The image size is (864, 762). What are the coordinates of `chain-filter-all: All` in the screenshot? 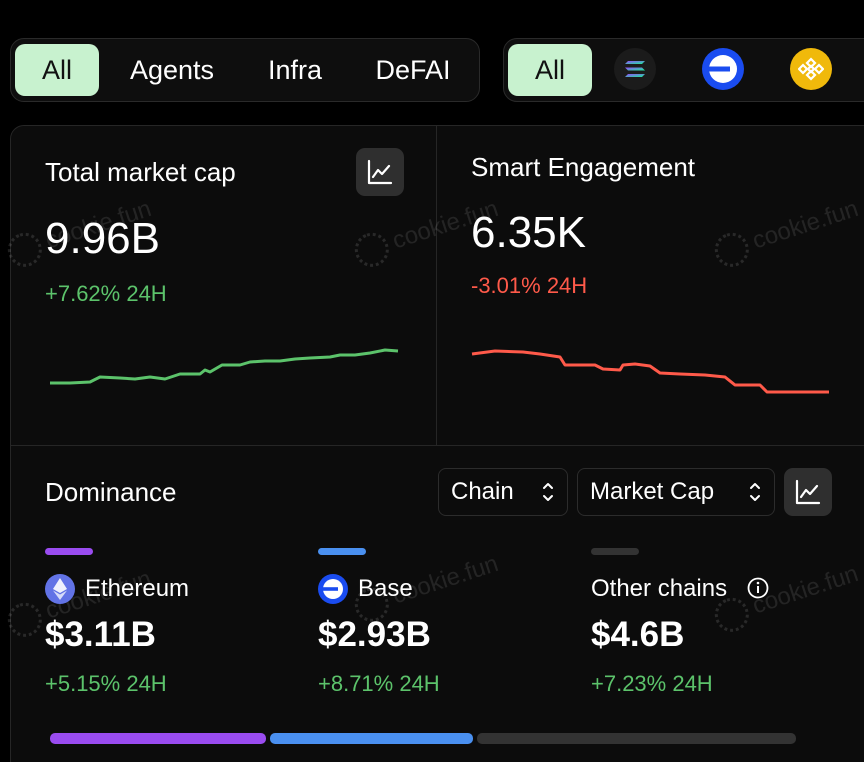 It's located at (550, 70).